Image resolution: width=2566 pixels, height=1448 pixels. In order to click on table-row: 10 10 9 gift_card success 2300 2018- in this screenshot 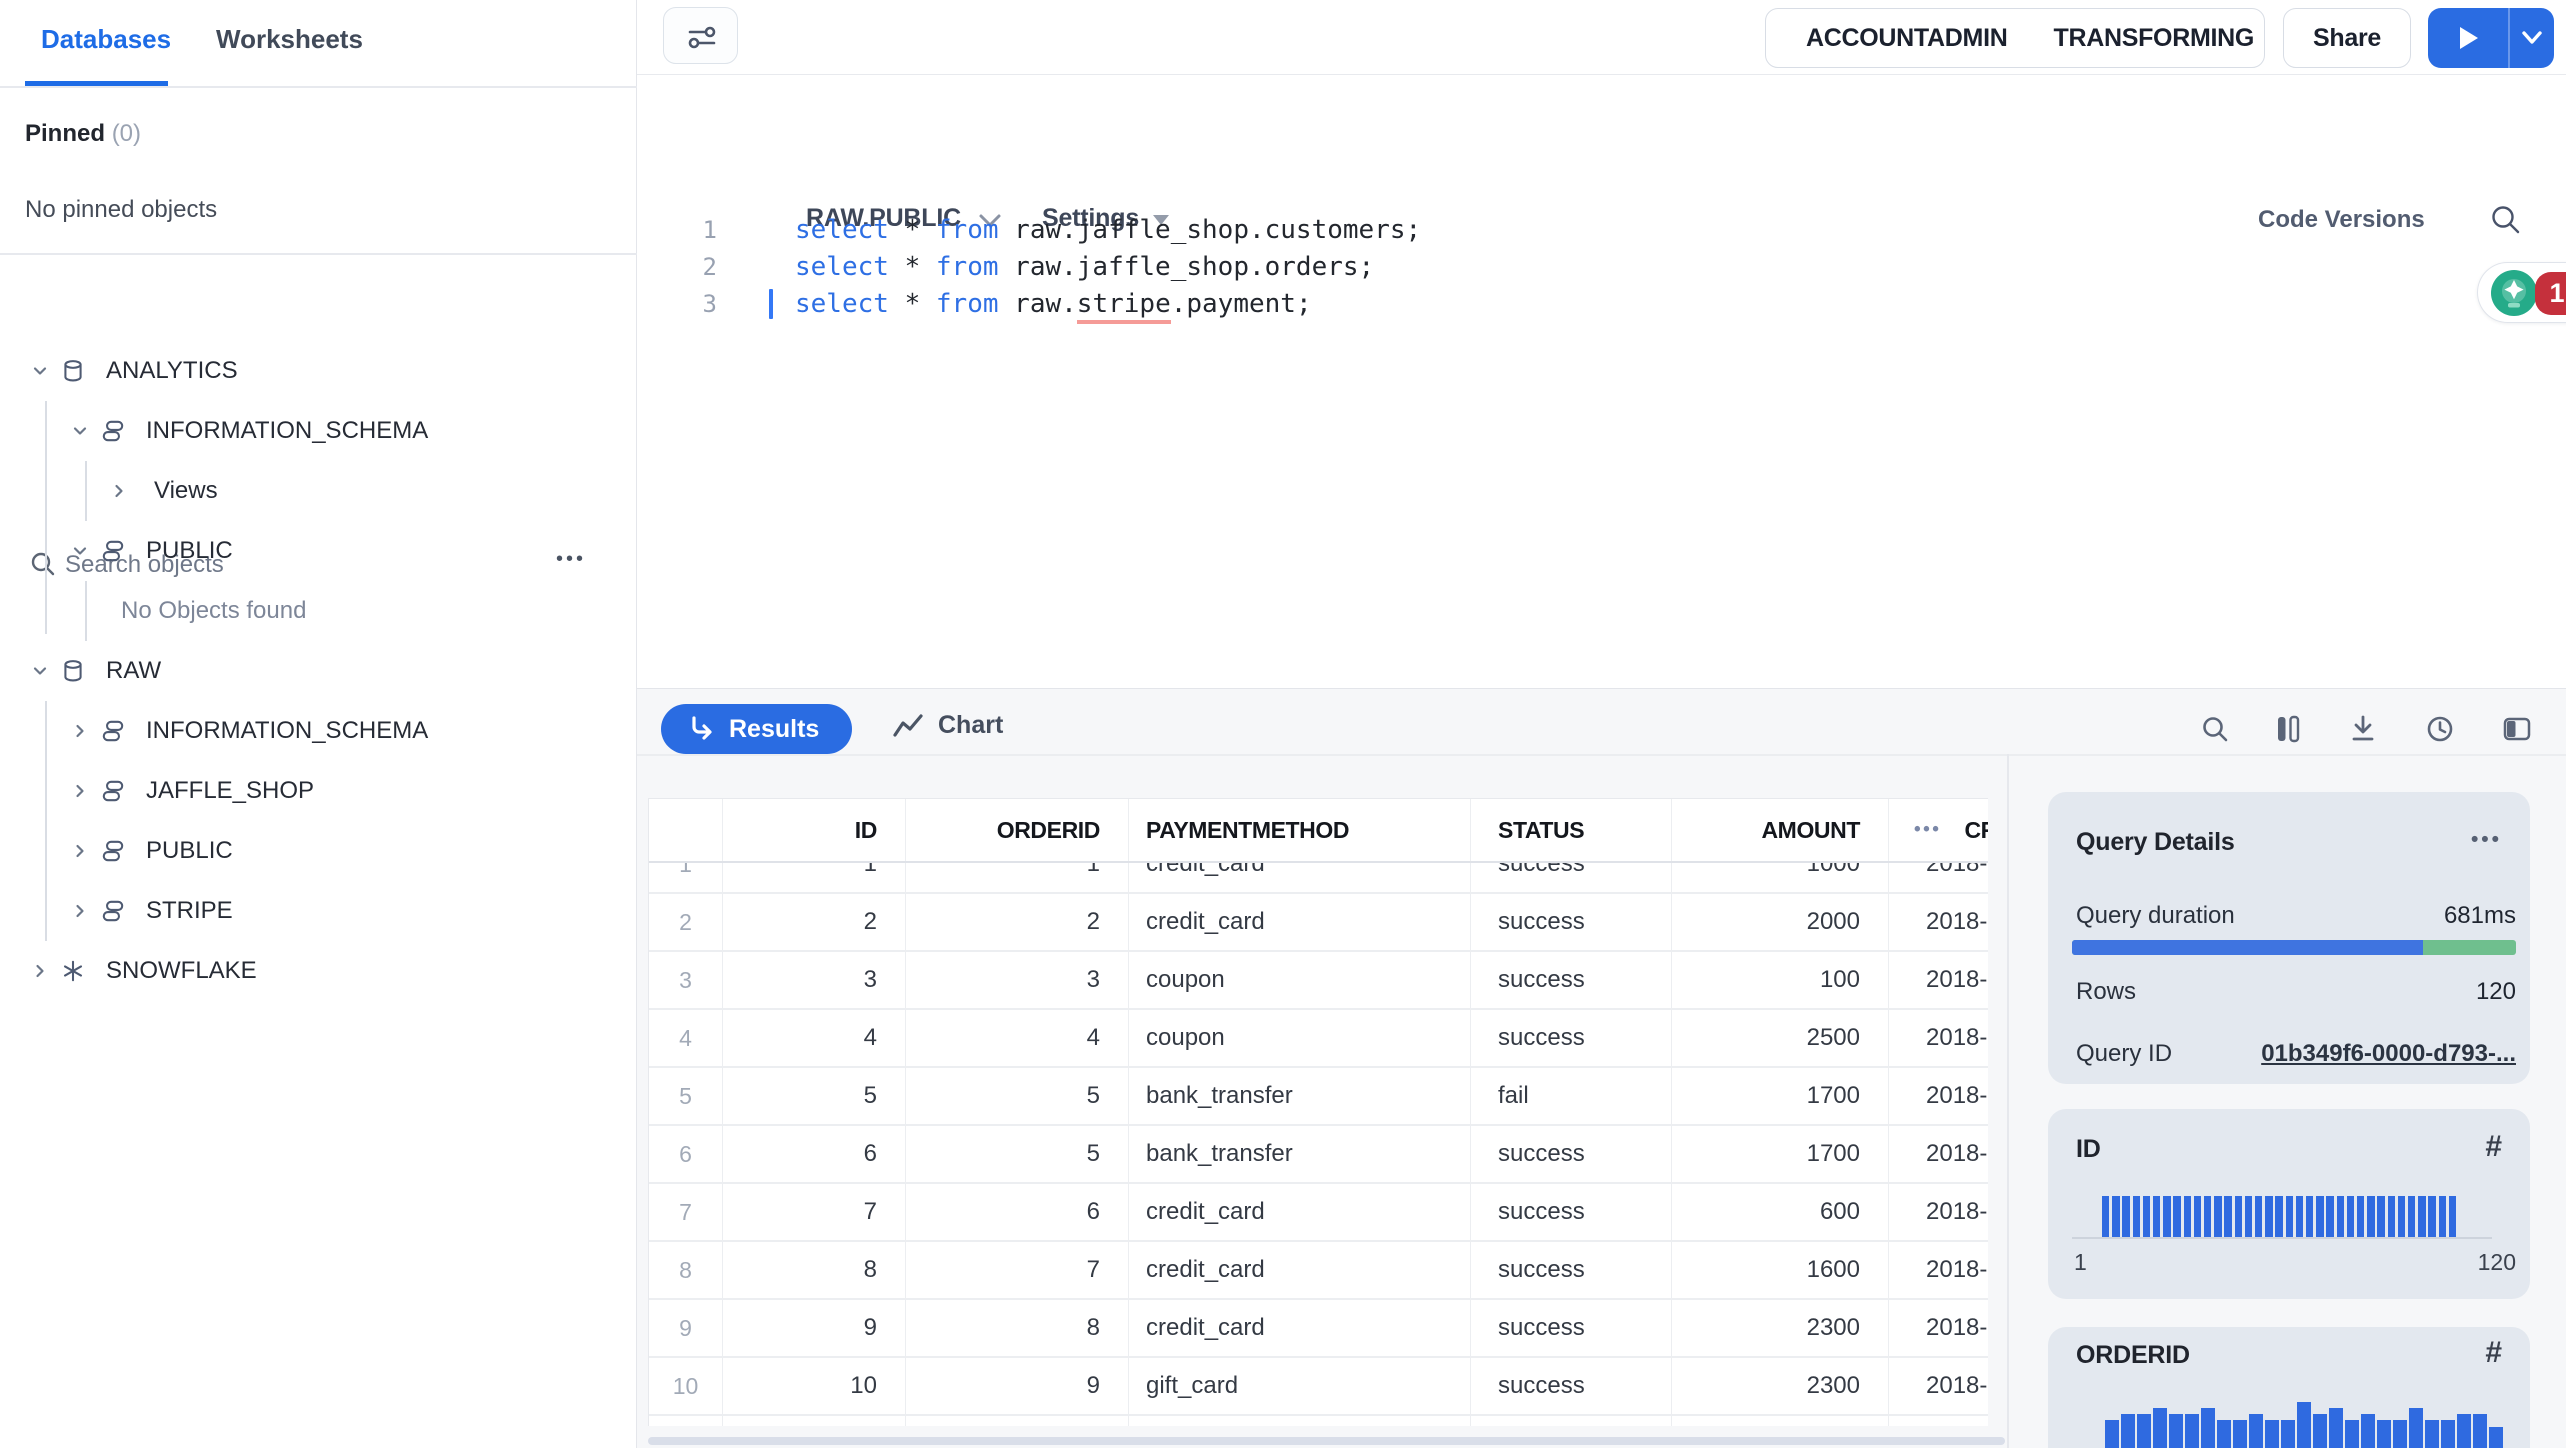, I will do `click(1318, 1387)`.